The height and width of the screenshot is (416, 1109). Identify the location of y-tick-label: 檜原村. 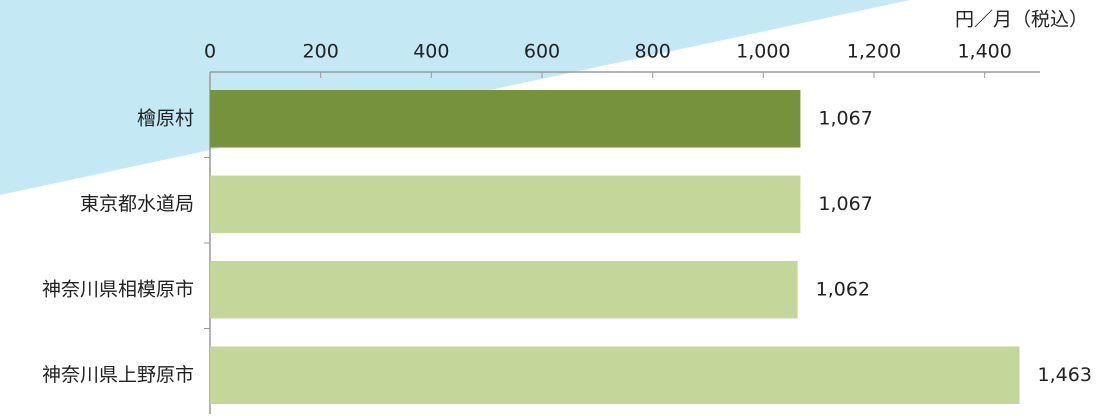
(165, 117).